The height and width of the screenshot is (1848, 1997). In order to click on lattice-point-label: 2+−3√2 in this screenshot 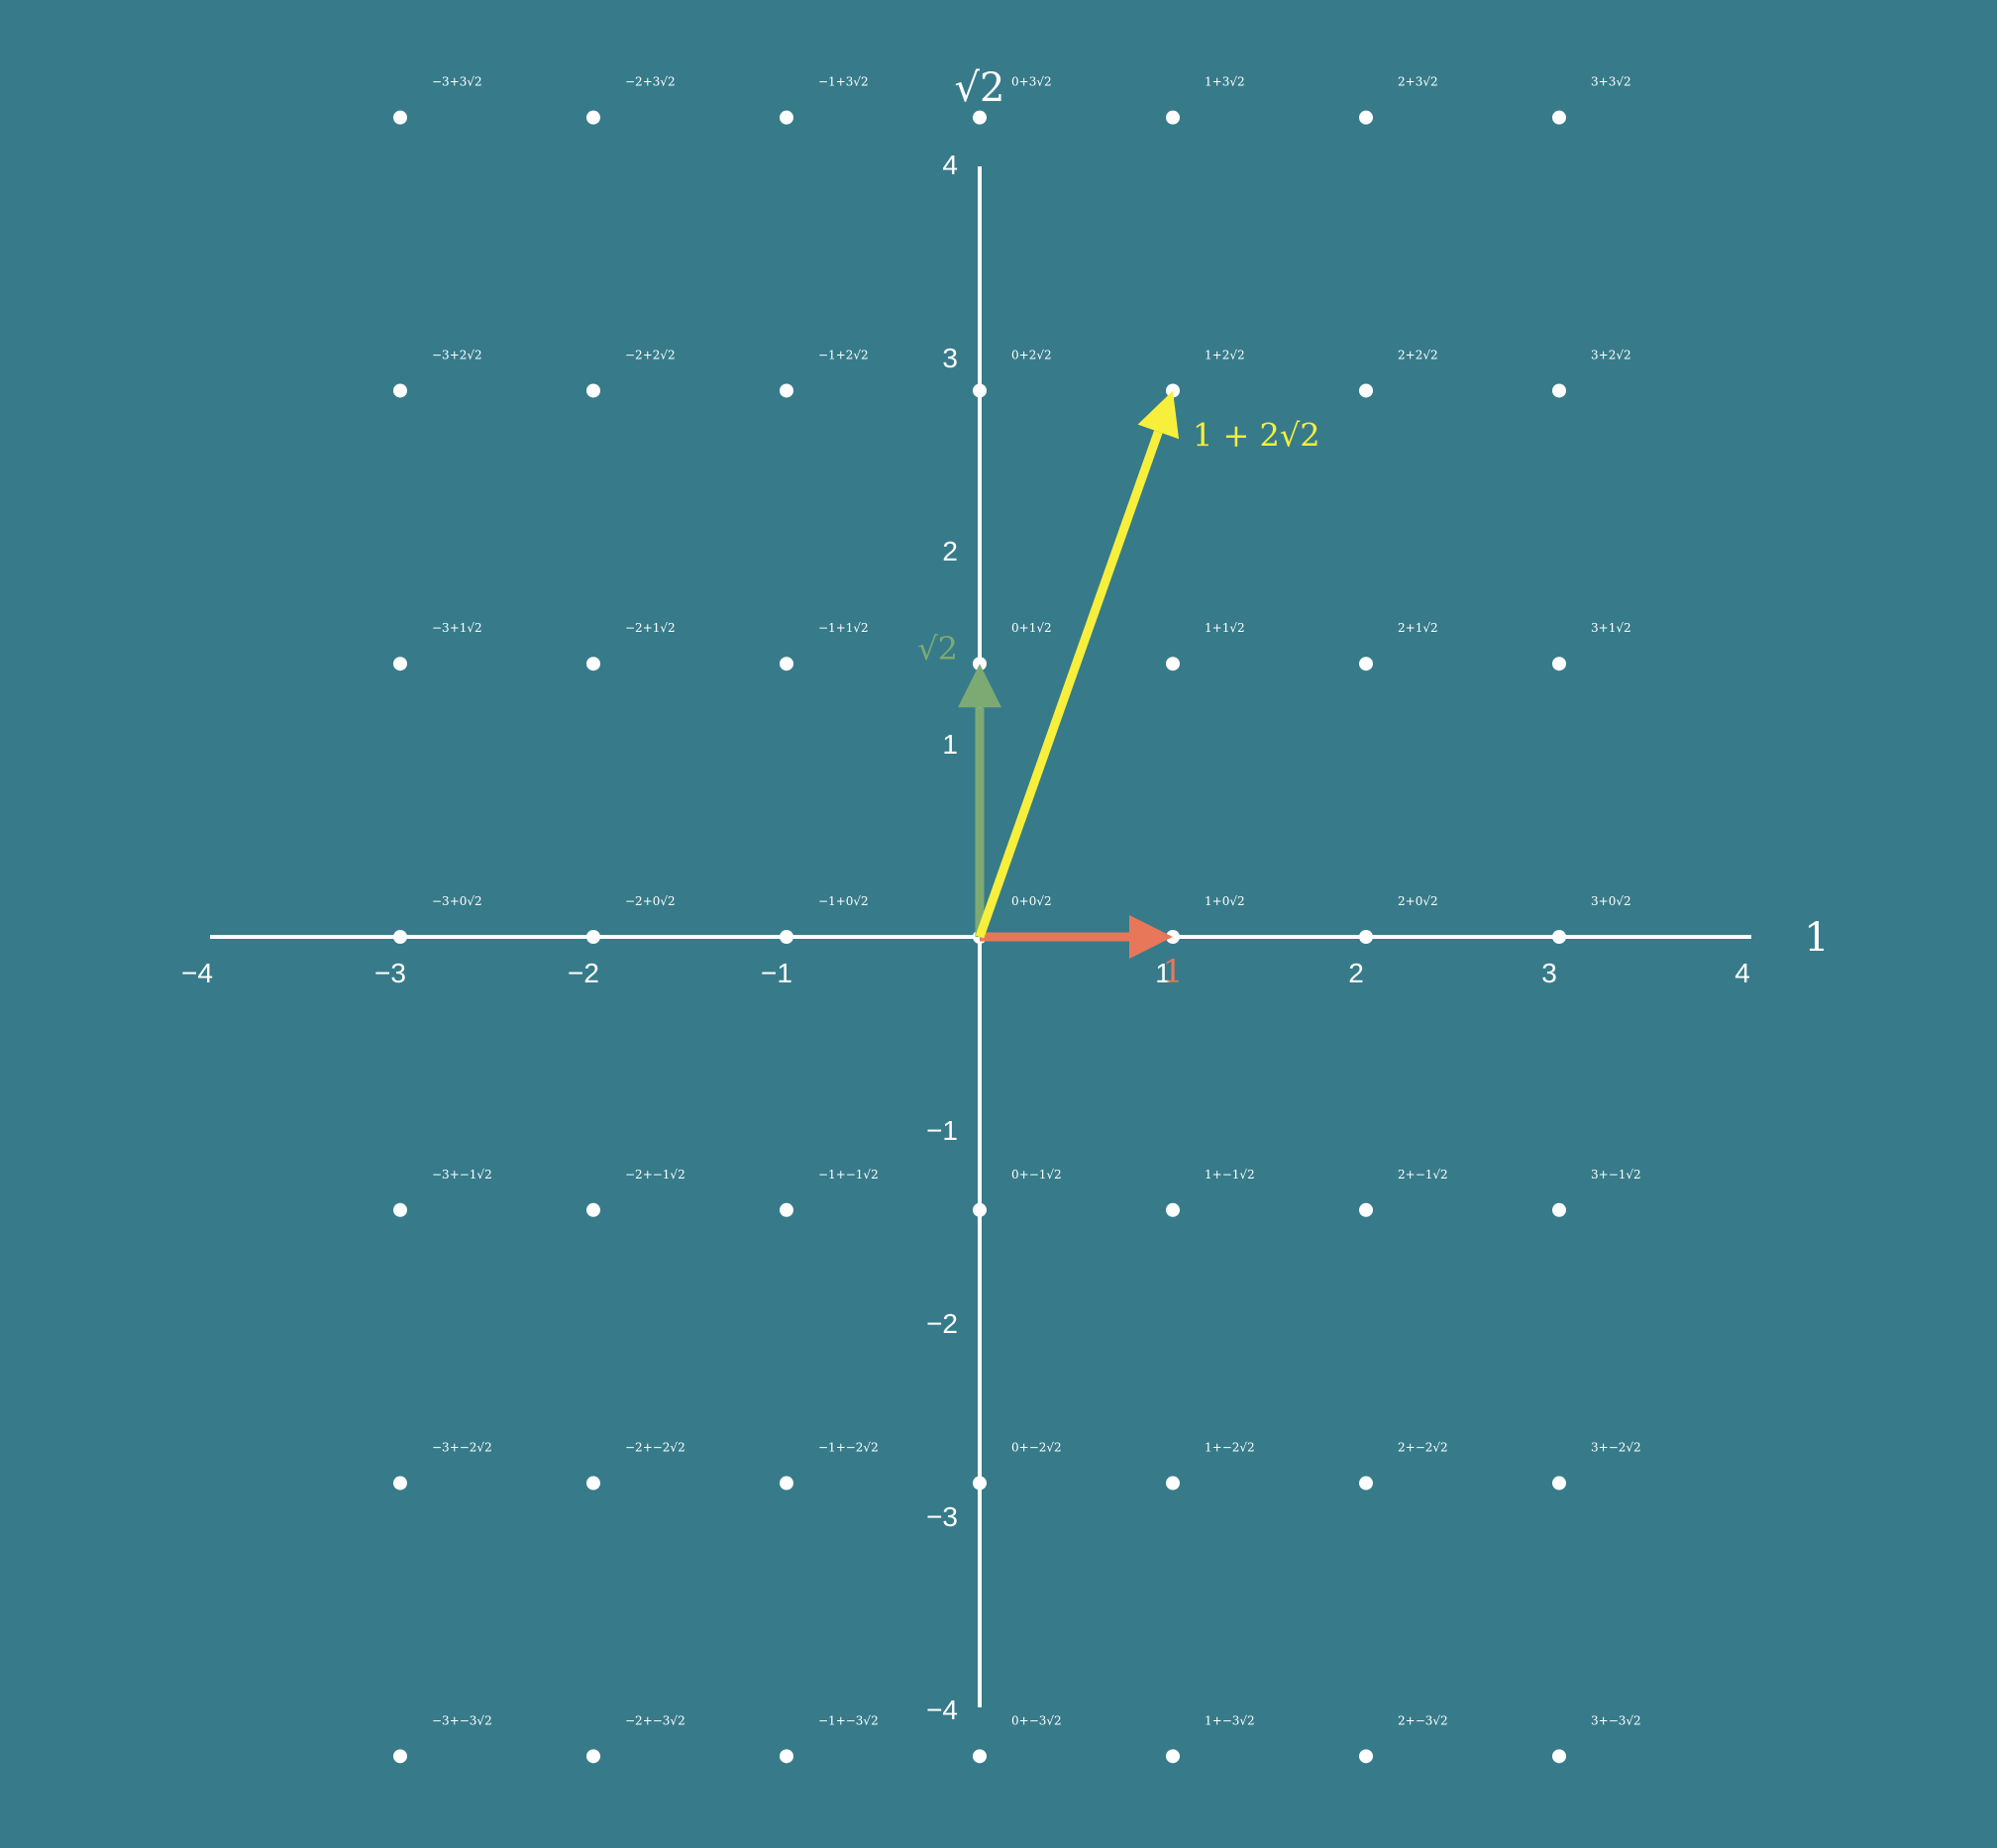, I will do `click(1423, 1720)`.